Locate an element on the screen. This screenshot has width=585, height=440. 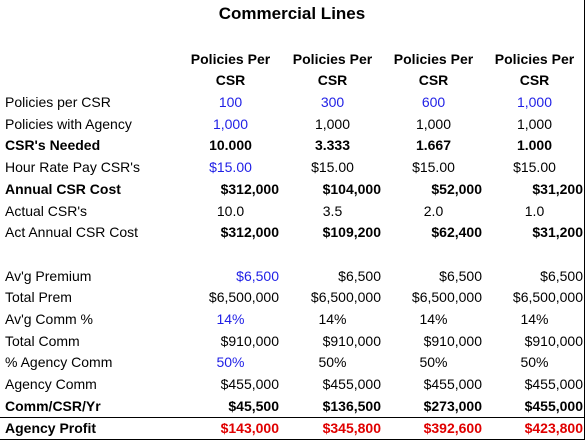
row-label: Total Prem is located at coordinates (38, 297).